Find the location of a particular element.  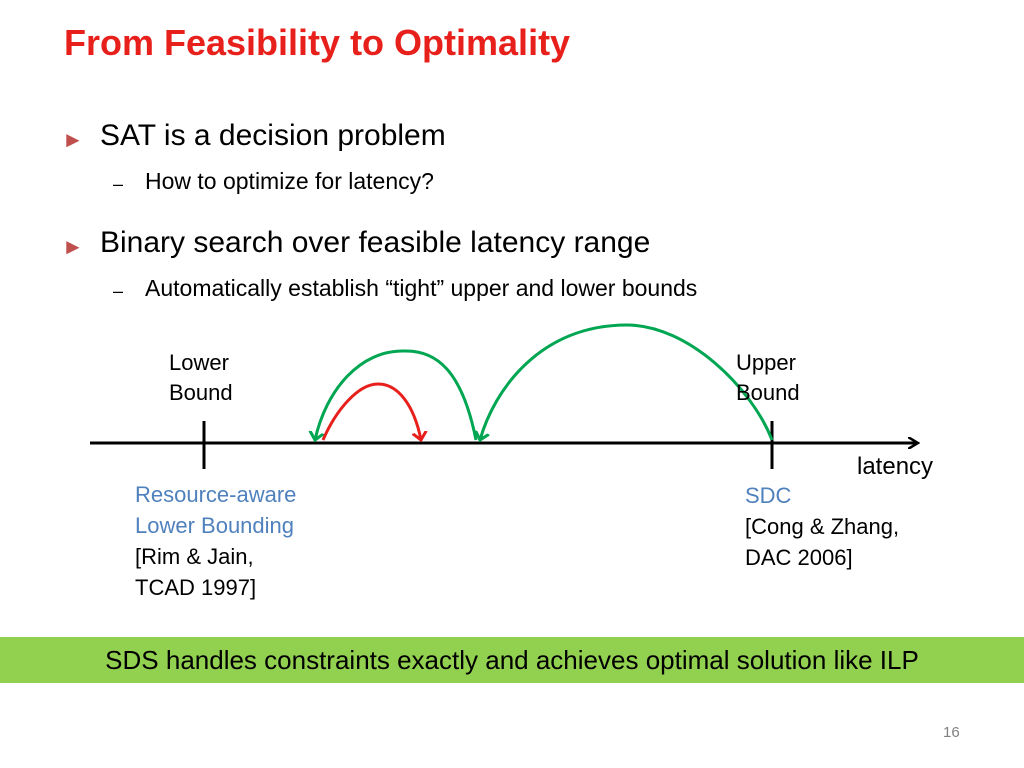

lower-ref-line: Resource-aware is located at coordinates (216, 494).